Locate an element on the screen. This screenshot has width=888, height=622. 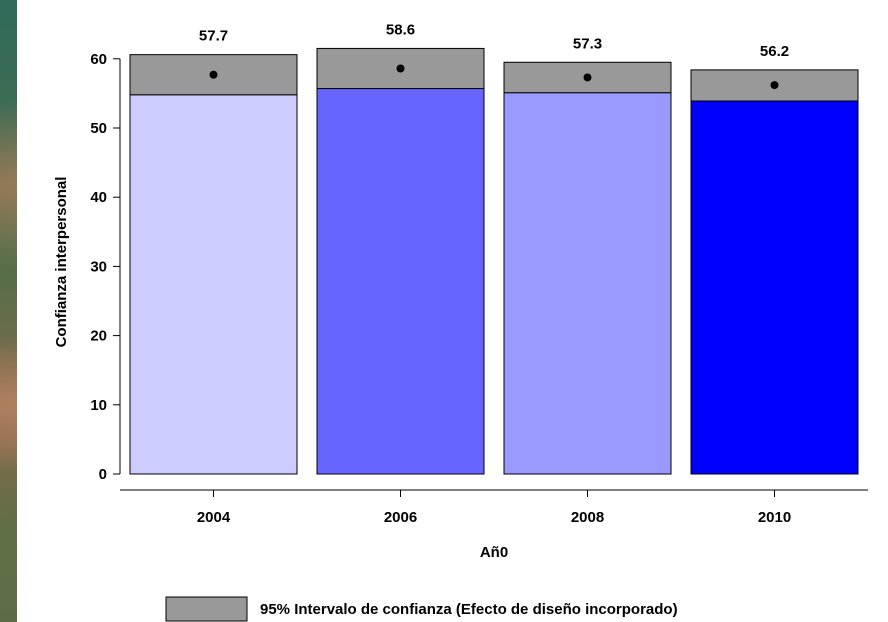
data-label-2006: 58.6 is located at coordinates (400, 29).